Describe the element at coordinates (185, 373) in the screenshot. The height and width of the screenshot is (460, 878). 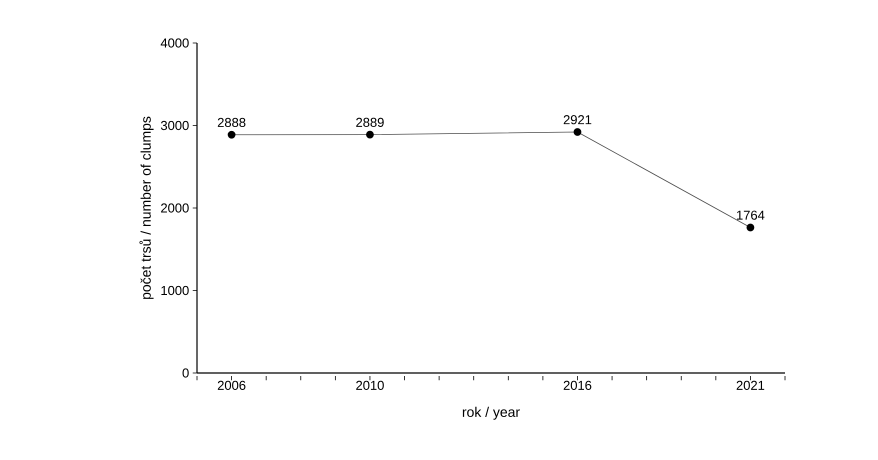
I see `y-tick-label: 0` at that location.